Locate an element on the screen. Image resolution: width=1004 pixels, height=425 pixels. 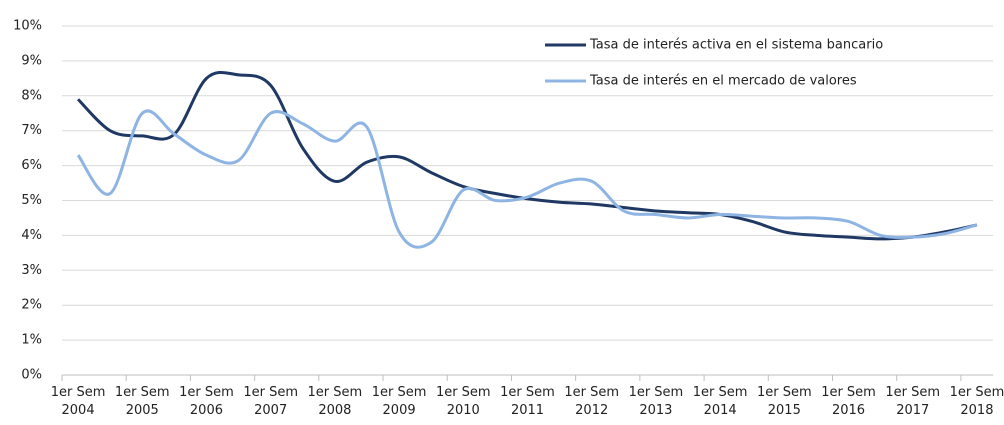
x-tick-label: 1er Sem 2010 is located at coordinates (463, 401).